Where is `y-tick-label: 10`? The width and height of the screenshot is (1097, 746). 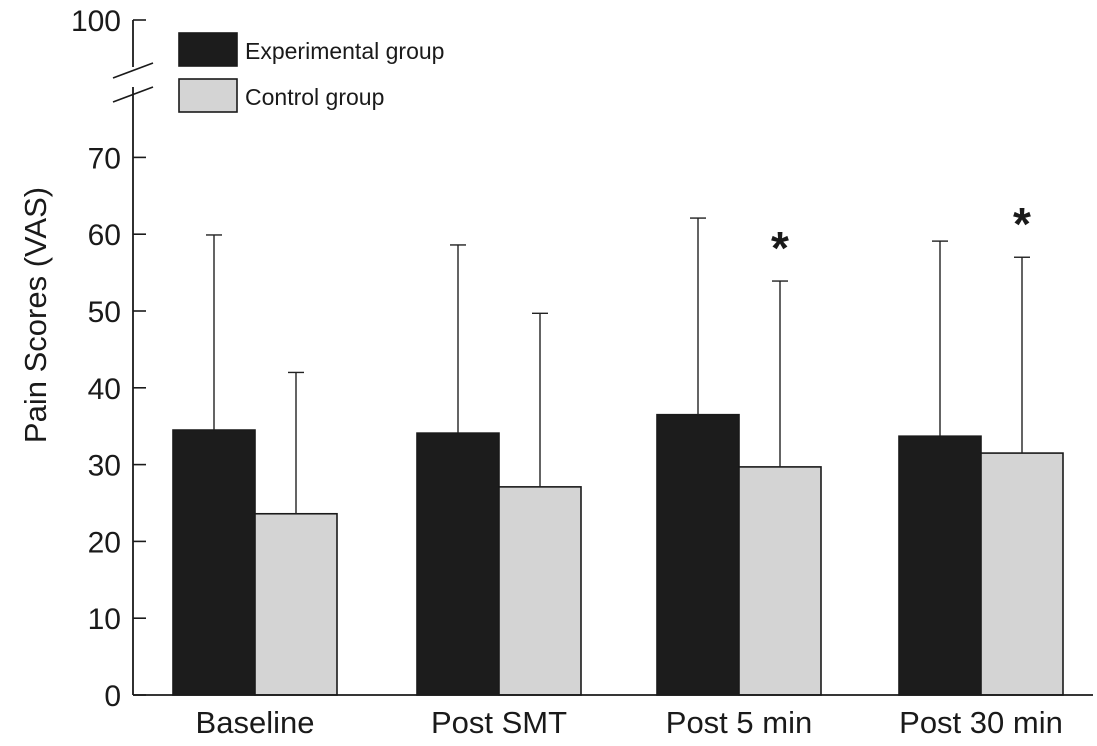
y-tick-label: 10 is located at coordinates (104, 619).